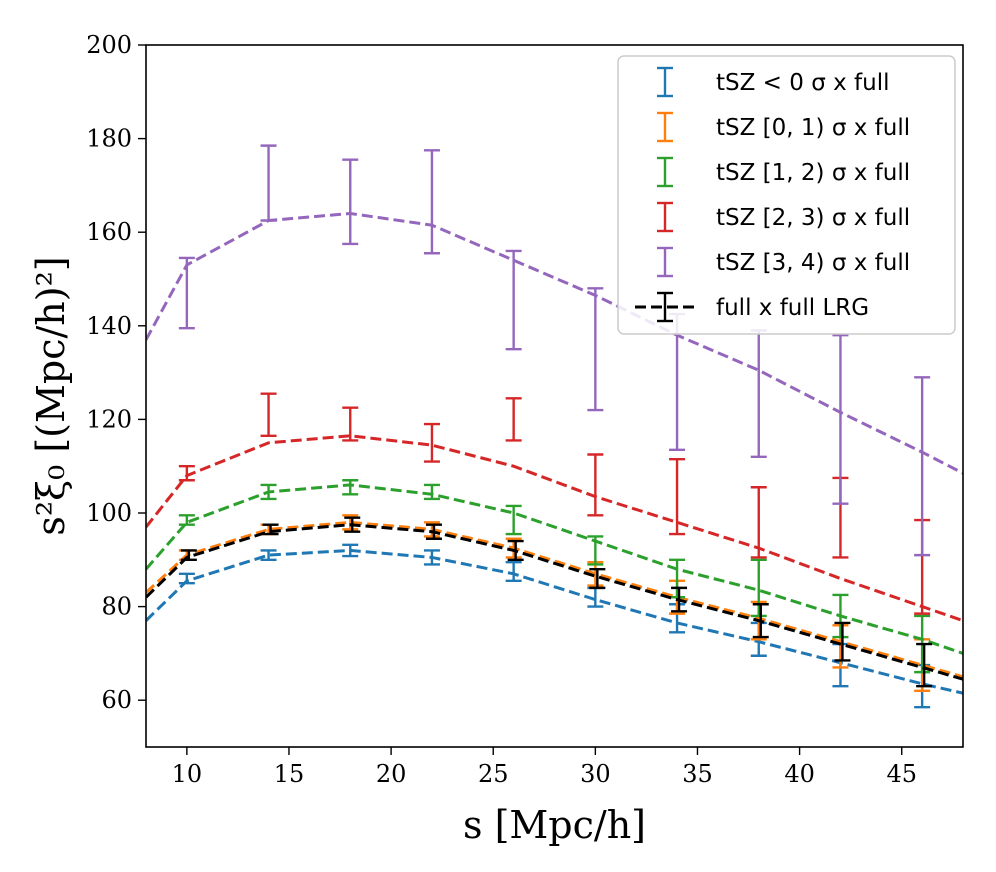 The height and width of the screenshot is (872, 996). Describe the element at coordinates (802, 83) in the screenshot. I see `legend-label-tsz-0-x-full: tSZ < 0 σ x full` at that location.